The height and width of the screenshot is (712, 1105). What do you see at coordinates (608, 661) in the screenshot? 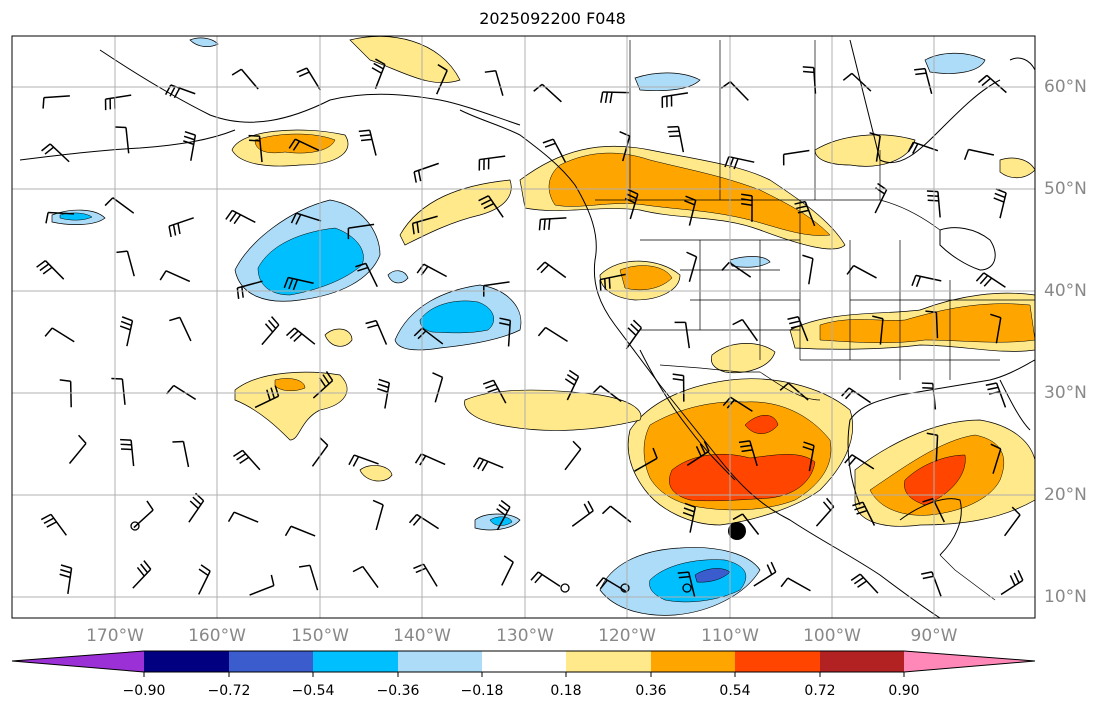
I see `colorbar-segment` at bounding box center [608, 661].